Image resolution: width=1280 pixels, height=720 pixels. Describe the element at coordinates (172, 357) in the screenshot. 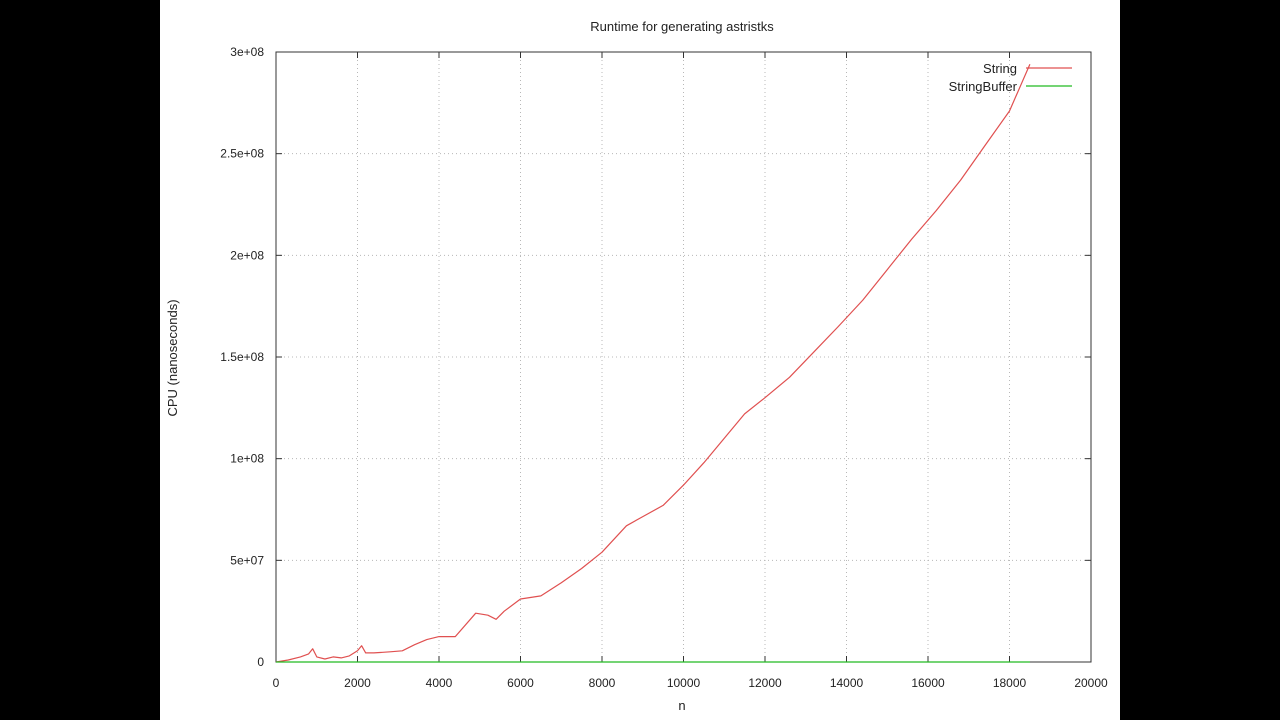

I see `y-axis-title: CPU (nanoseconds)` at that location.